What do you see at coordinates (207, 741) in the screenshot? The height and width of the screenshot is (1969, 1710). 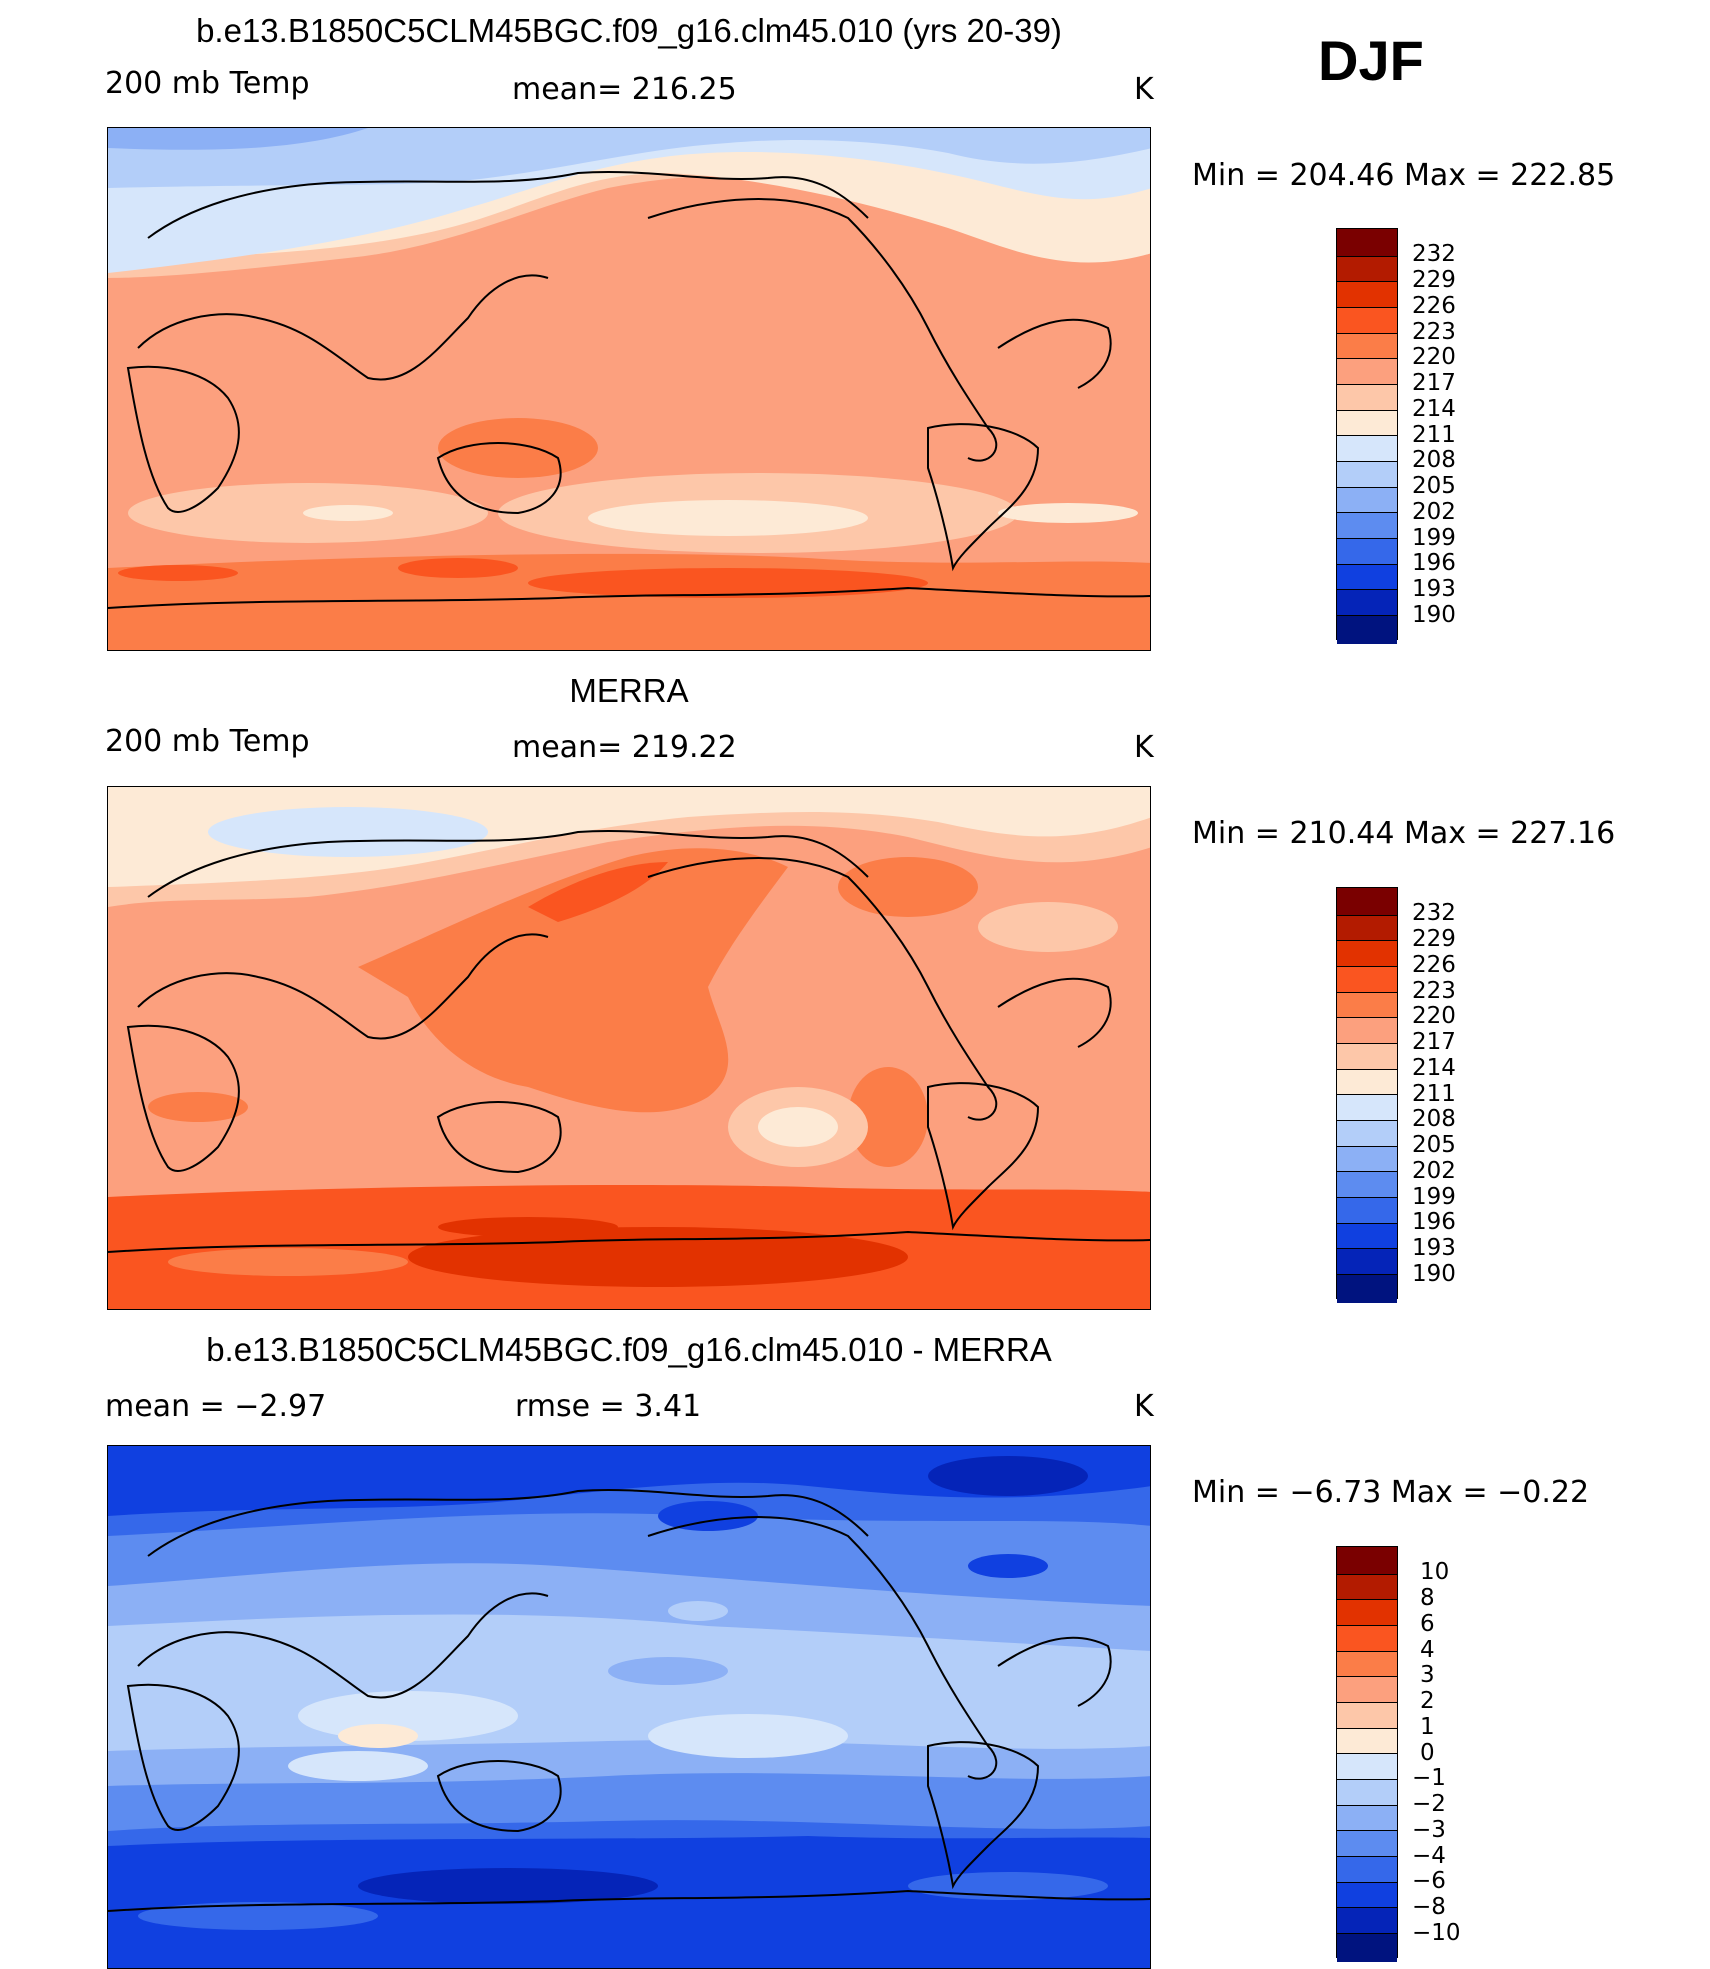 I see `panel2-variable-label: 200 mb Temp` at bounding box center [207, 741].